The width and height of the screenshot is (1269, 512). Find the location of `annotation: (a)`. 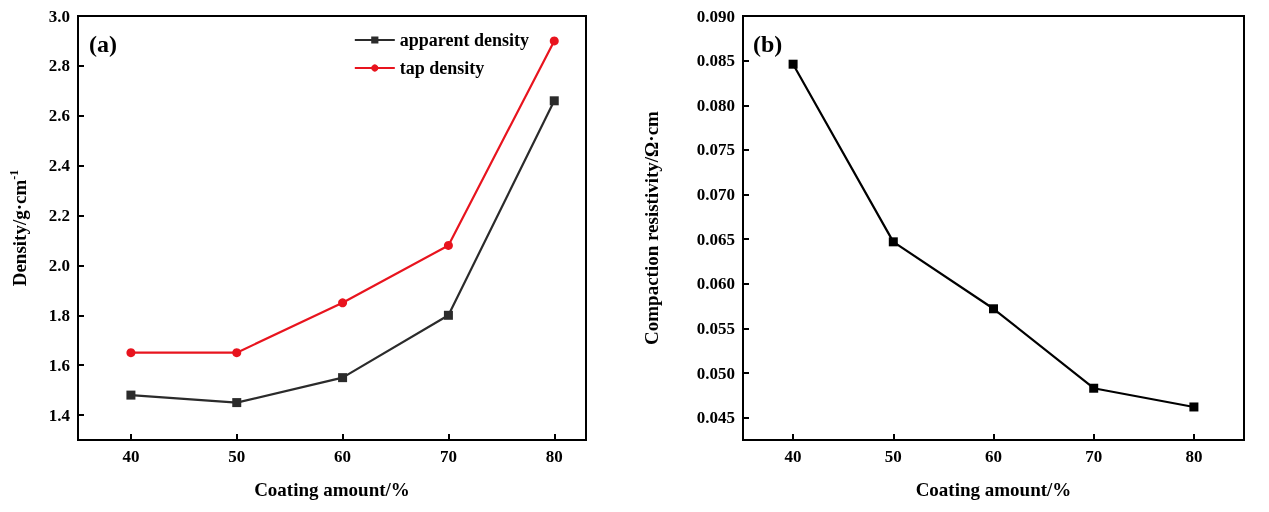

annotation: (a) is located at coordinates (103, 44).